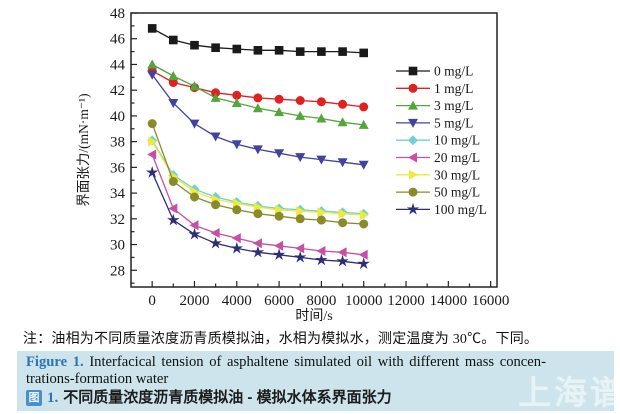 The image size is (620, 414). I want to click on y-tick-label: 44, so click(118, 65).